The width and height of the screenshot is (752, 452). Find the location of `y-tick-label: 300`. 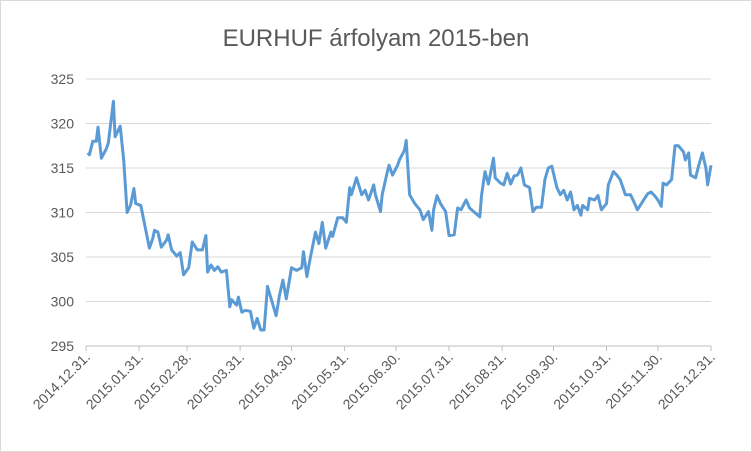

y-tick-label: 300 is located at coordinates (63, 302).